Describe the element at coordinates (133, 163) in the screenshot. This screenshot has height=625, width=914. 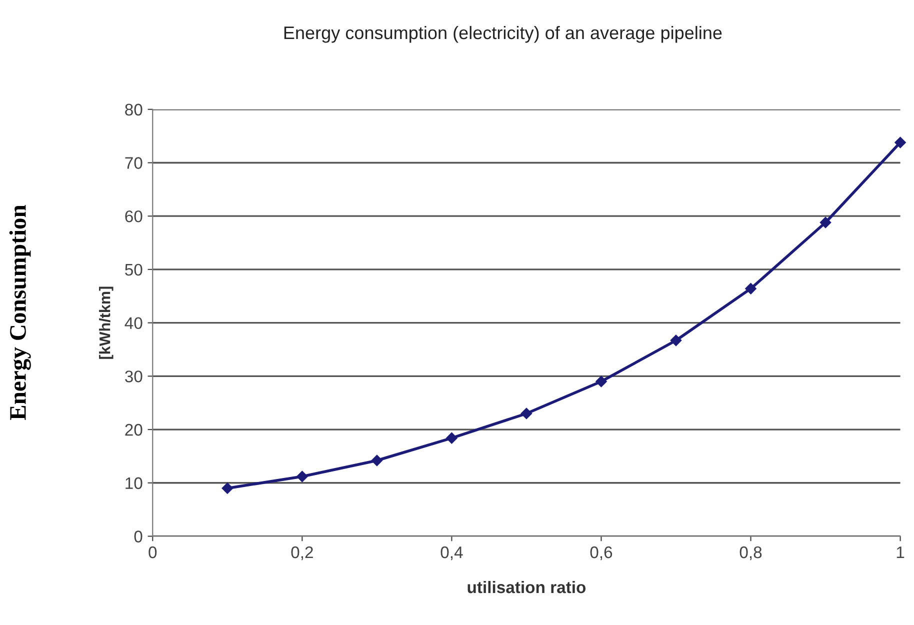
I see `y-tick-label: 70` at that location.